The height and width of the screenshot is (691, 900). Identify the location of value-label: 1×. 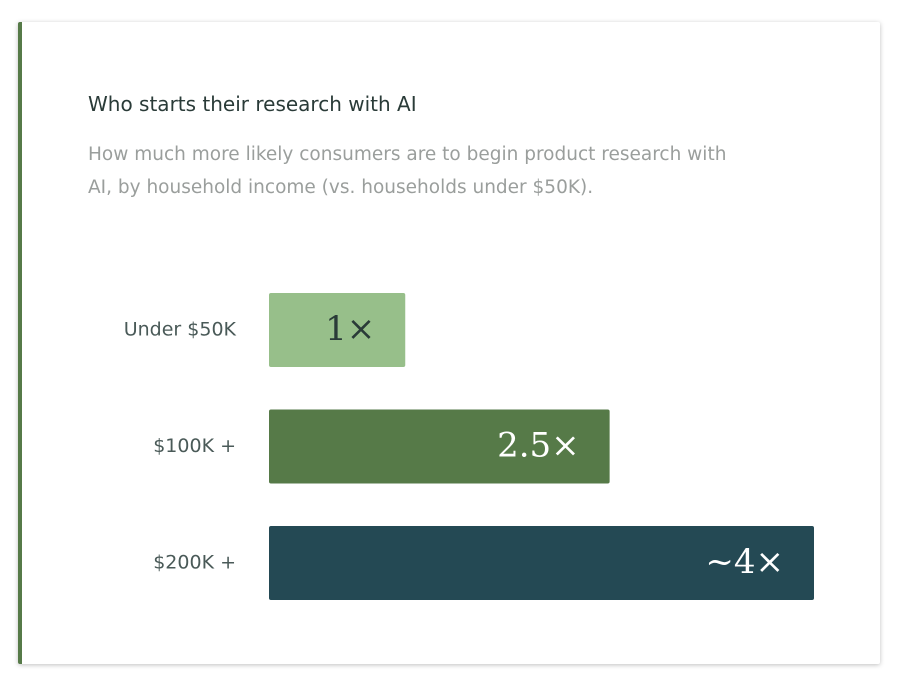
(350, 329).